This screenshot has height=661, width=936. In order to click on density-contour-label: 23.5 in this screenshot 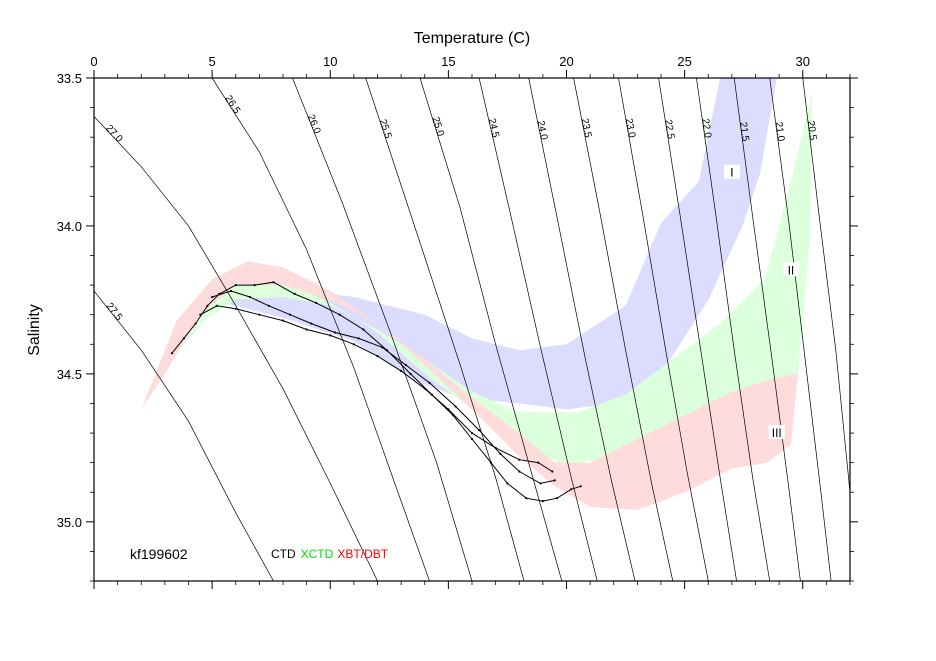, I will do `click(586, 128)`.